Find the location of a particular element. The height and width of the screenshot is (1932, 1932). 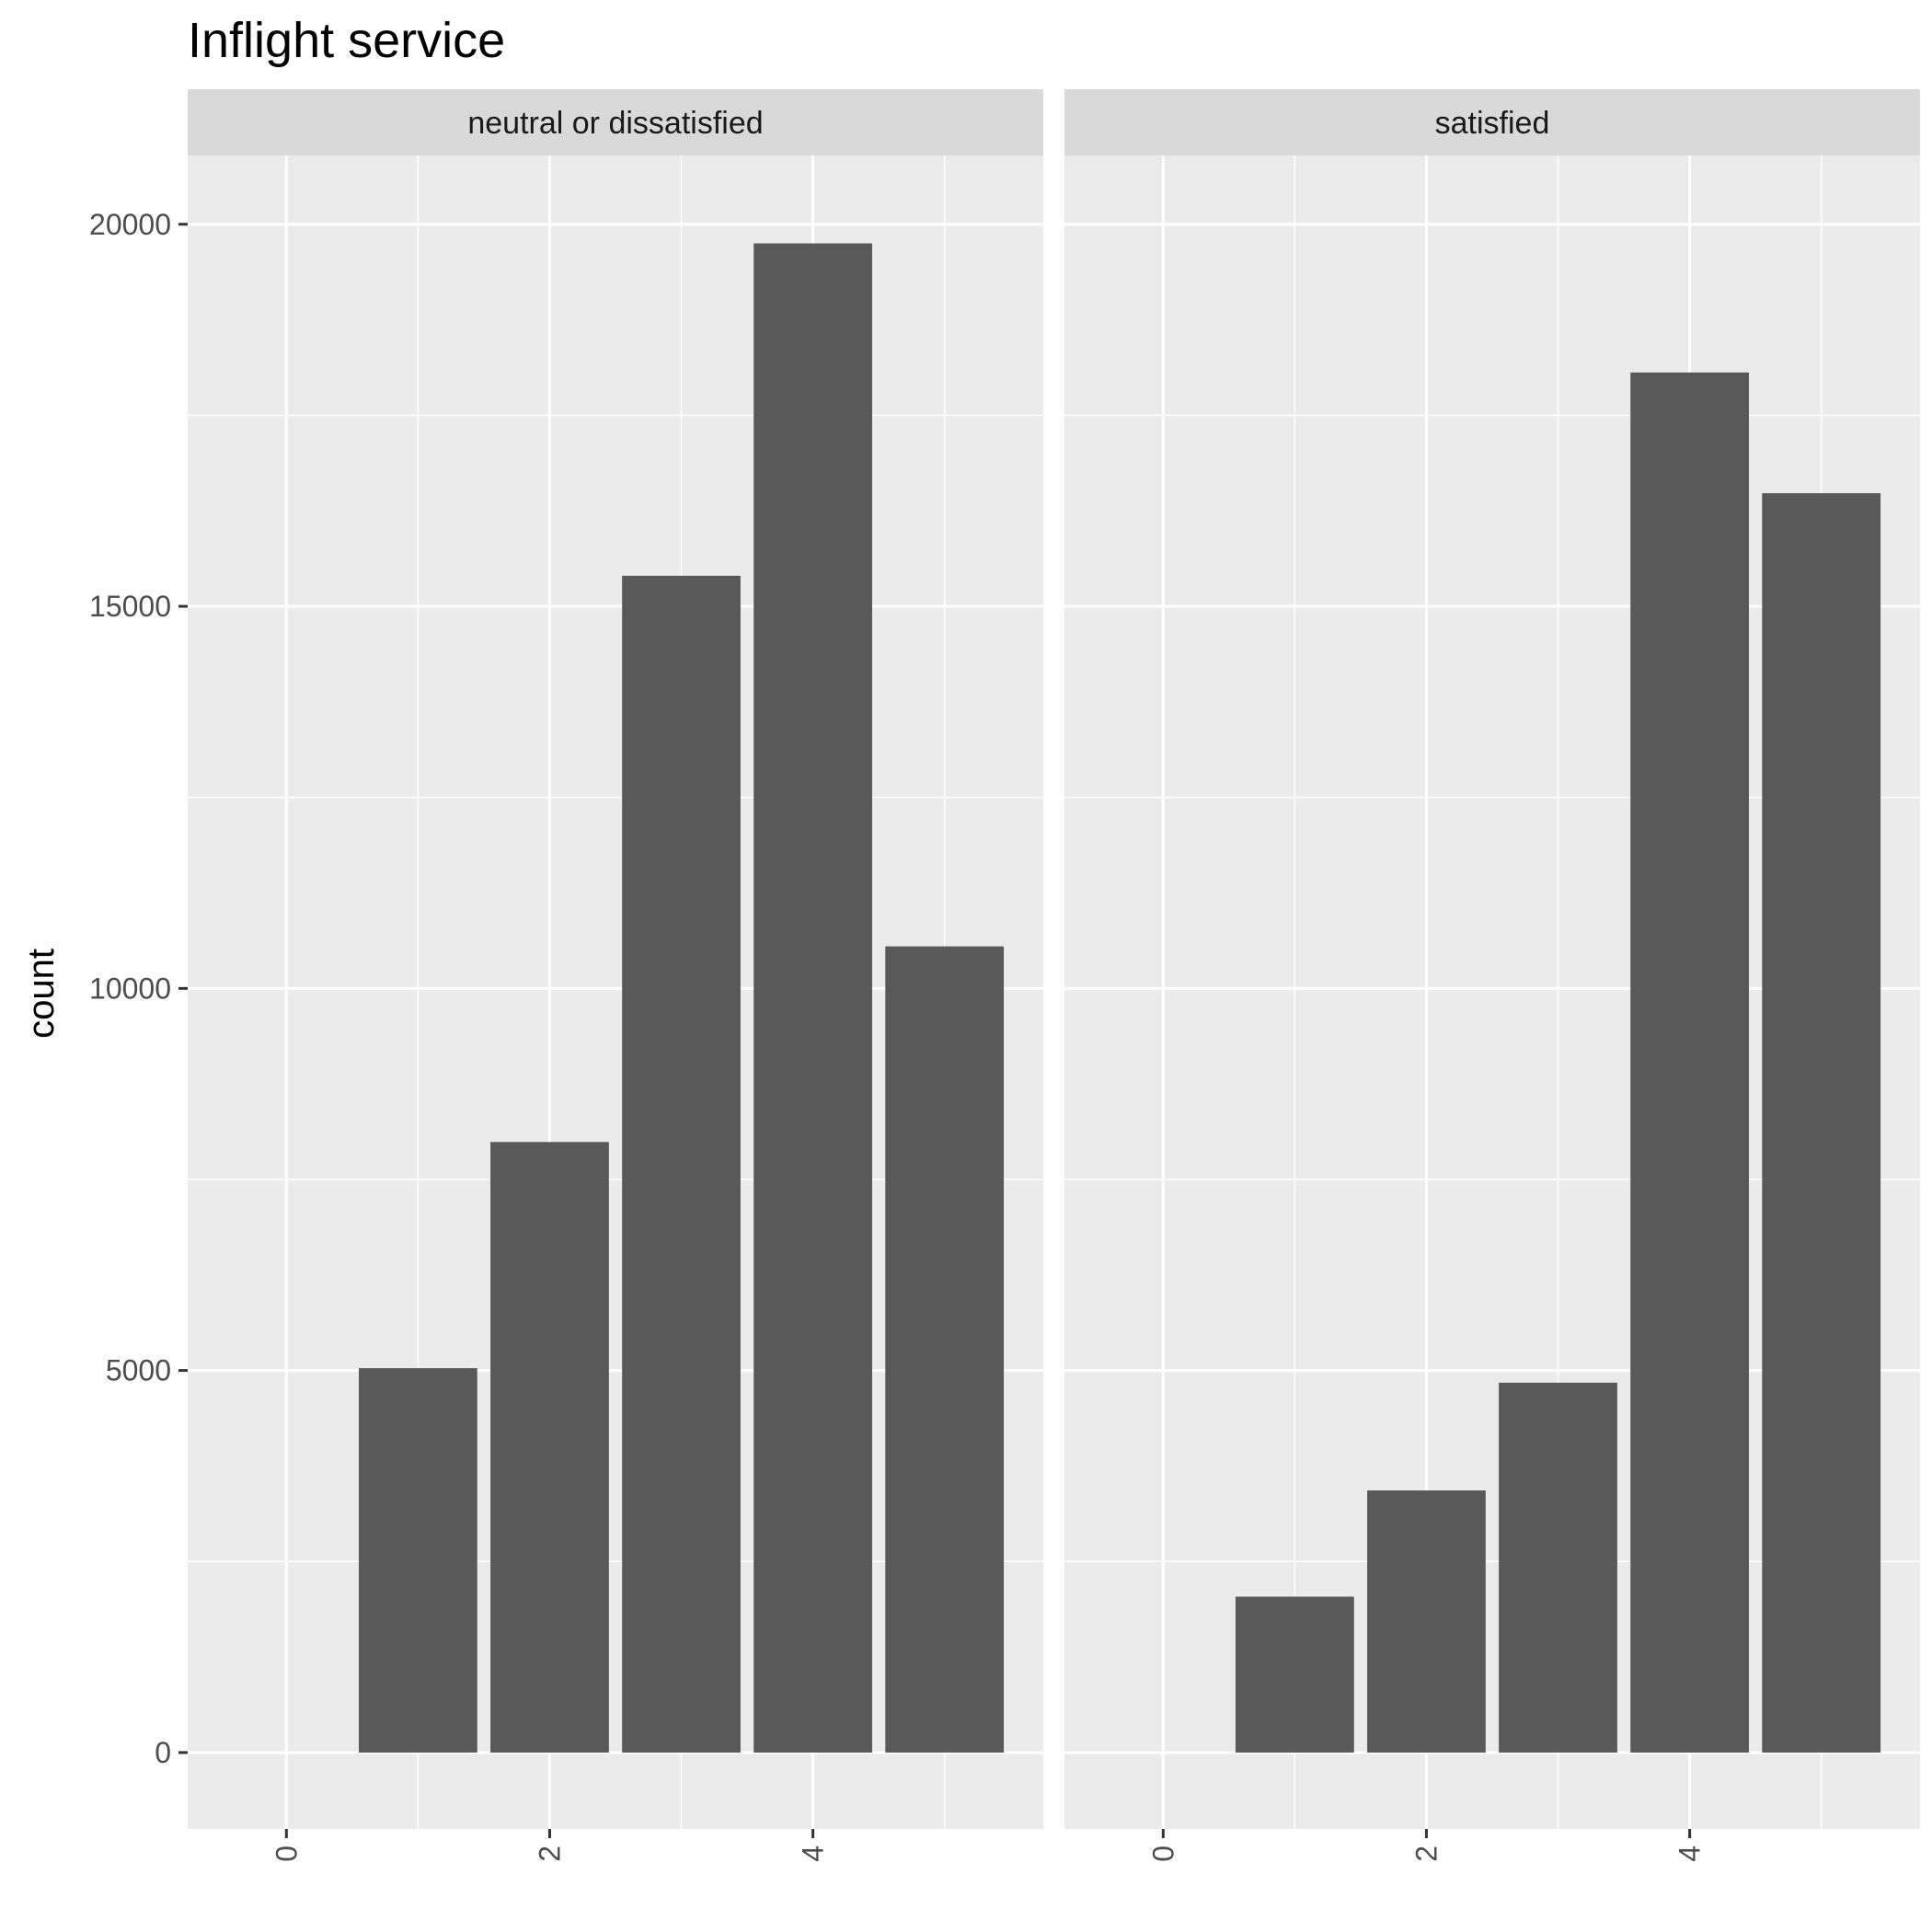

facet-strip-label: satisfied is located at coordinates (1492, 123).